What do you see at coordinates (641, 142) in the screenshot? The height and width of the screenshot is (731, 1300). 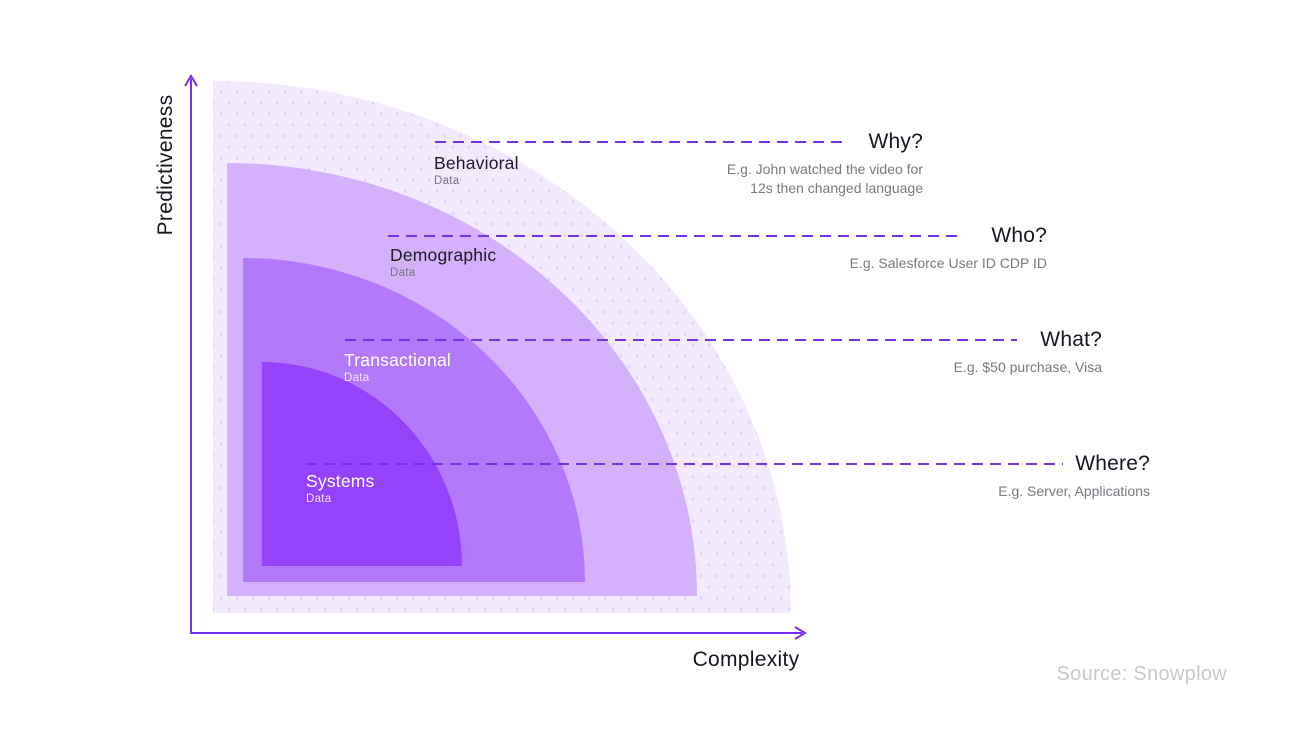 I see `dashed-line-why` at bounding box center [641, 142].